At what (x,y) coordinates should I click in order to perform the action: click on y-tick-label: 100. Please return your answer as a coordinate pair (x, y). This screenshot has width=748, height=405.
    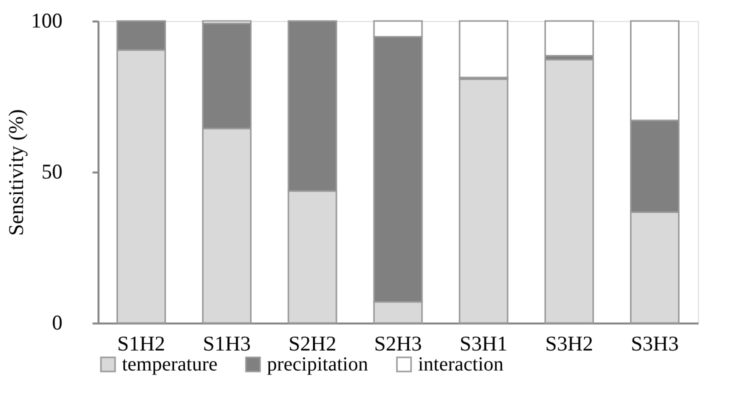
    Looking at the image, I should click on (46, 20).